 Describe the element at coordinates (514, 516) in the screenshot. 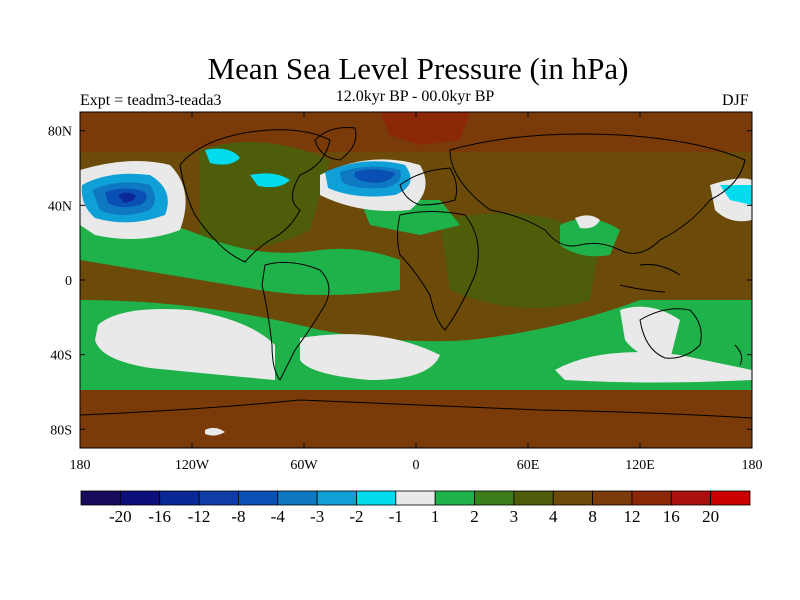

I see `colorbar-label: 3` at that location.